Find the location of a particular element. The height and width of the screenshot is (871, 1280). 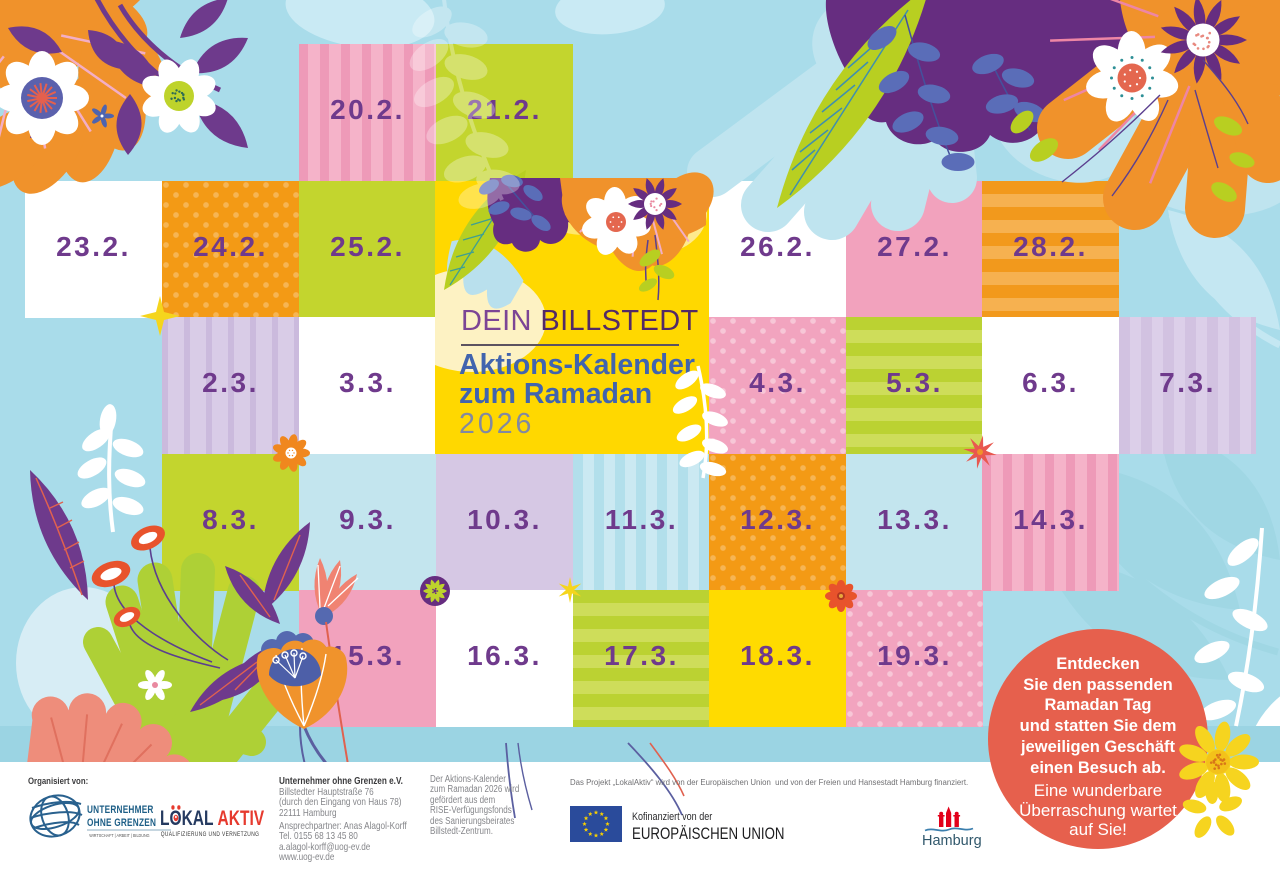

svg-text: UNTERNEHMER is located at coordinates (120, 810).